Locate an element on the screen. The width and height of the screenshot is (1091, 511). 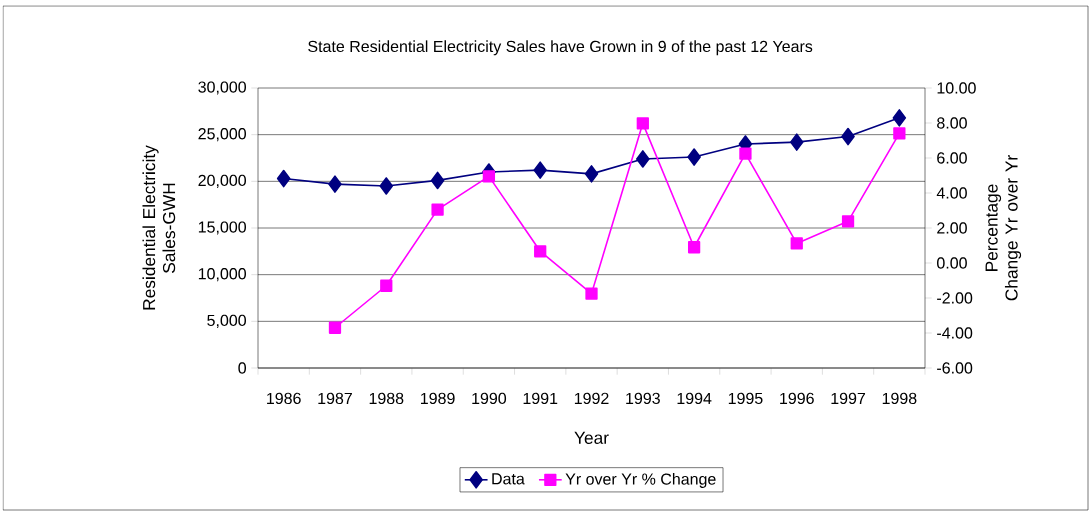
y-tick-label: 20,000 is located at coordinates (222, 181).